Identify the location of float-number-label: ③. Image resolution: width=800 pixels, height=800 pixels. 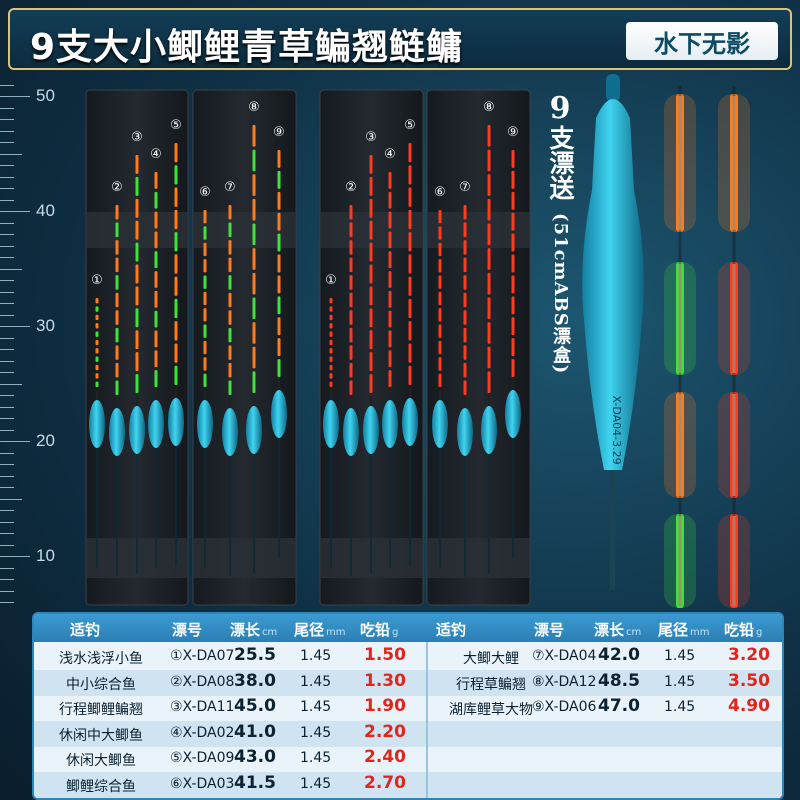
(137, 137).